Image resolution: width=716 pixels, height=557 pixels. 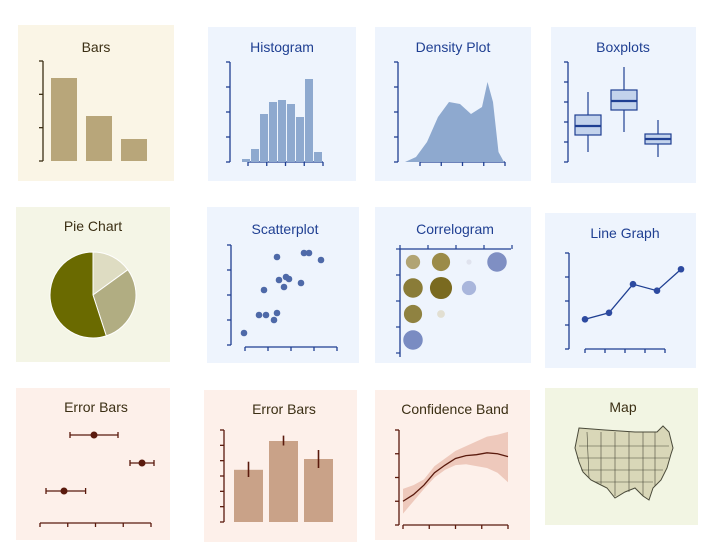 I want to click on histogram-title: Histogram, so click(x=282, y=47).